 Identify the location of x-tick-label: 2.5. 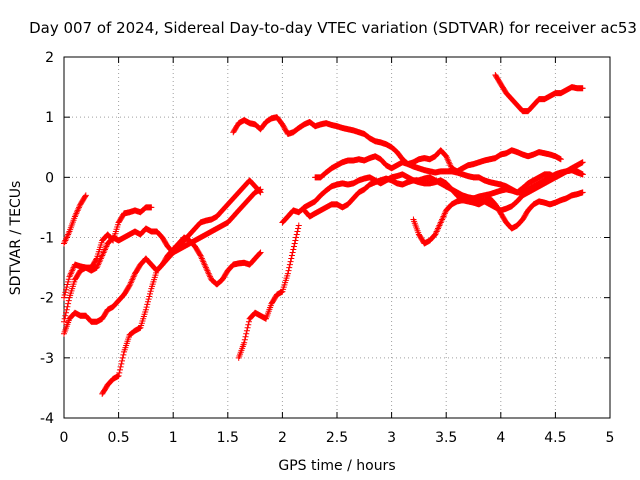
(337, 438).